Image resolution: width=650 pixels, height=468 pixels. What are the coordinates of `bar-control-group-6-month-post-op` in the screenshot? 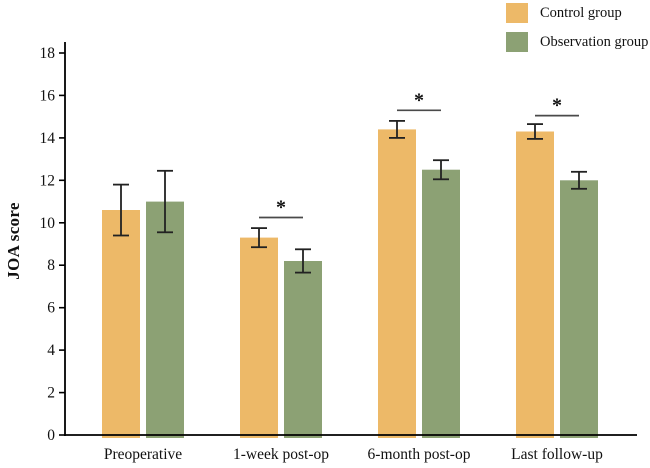 It's located at (397, 283).